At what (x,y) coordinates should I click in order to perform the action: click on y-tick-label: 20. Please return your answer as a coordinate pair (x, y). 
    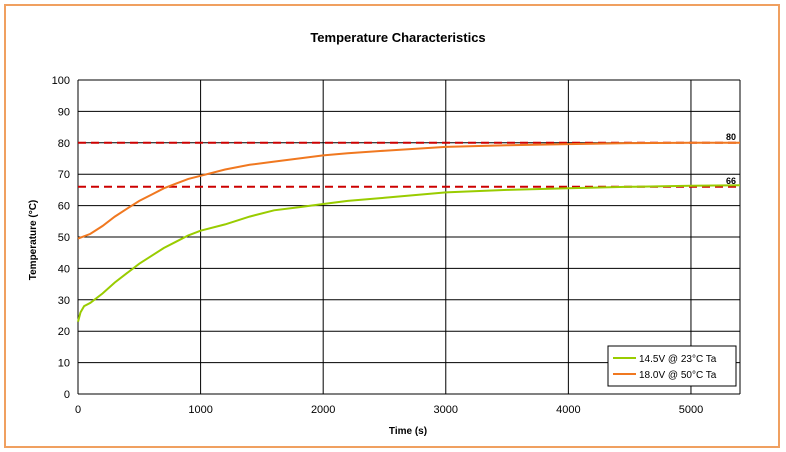
    Looking at the image, I should click on (64, 332).